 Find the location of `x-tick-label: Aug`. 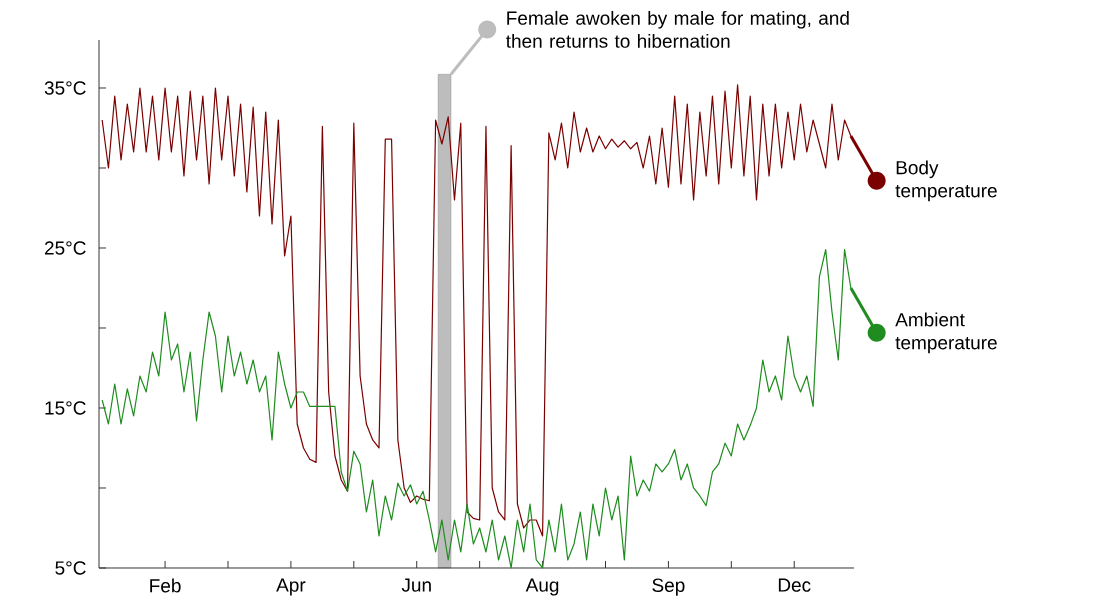

x-tick-label: Aug is located at coordinates (542, 587).